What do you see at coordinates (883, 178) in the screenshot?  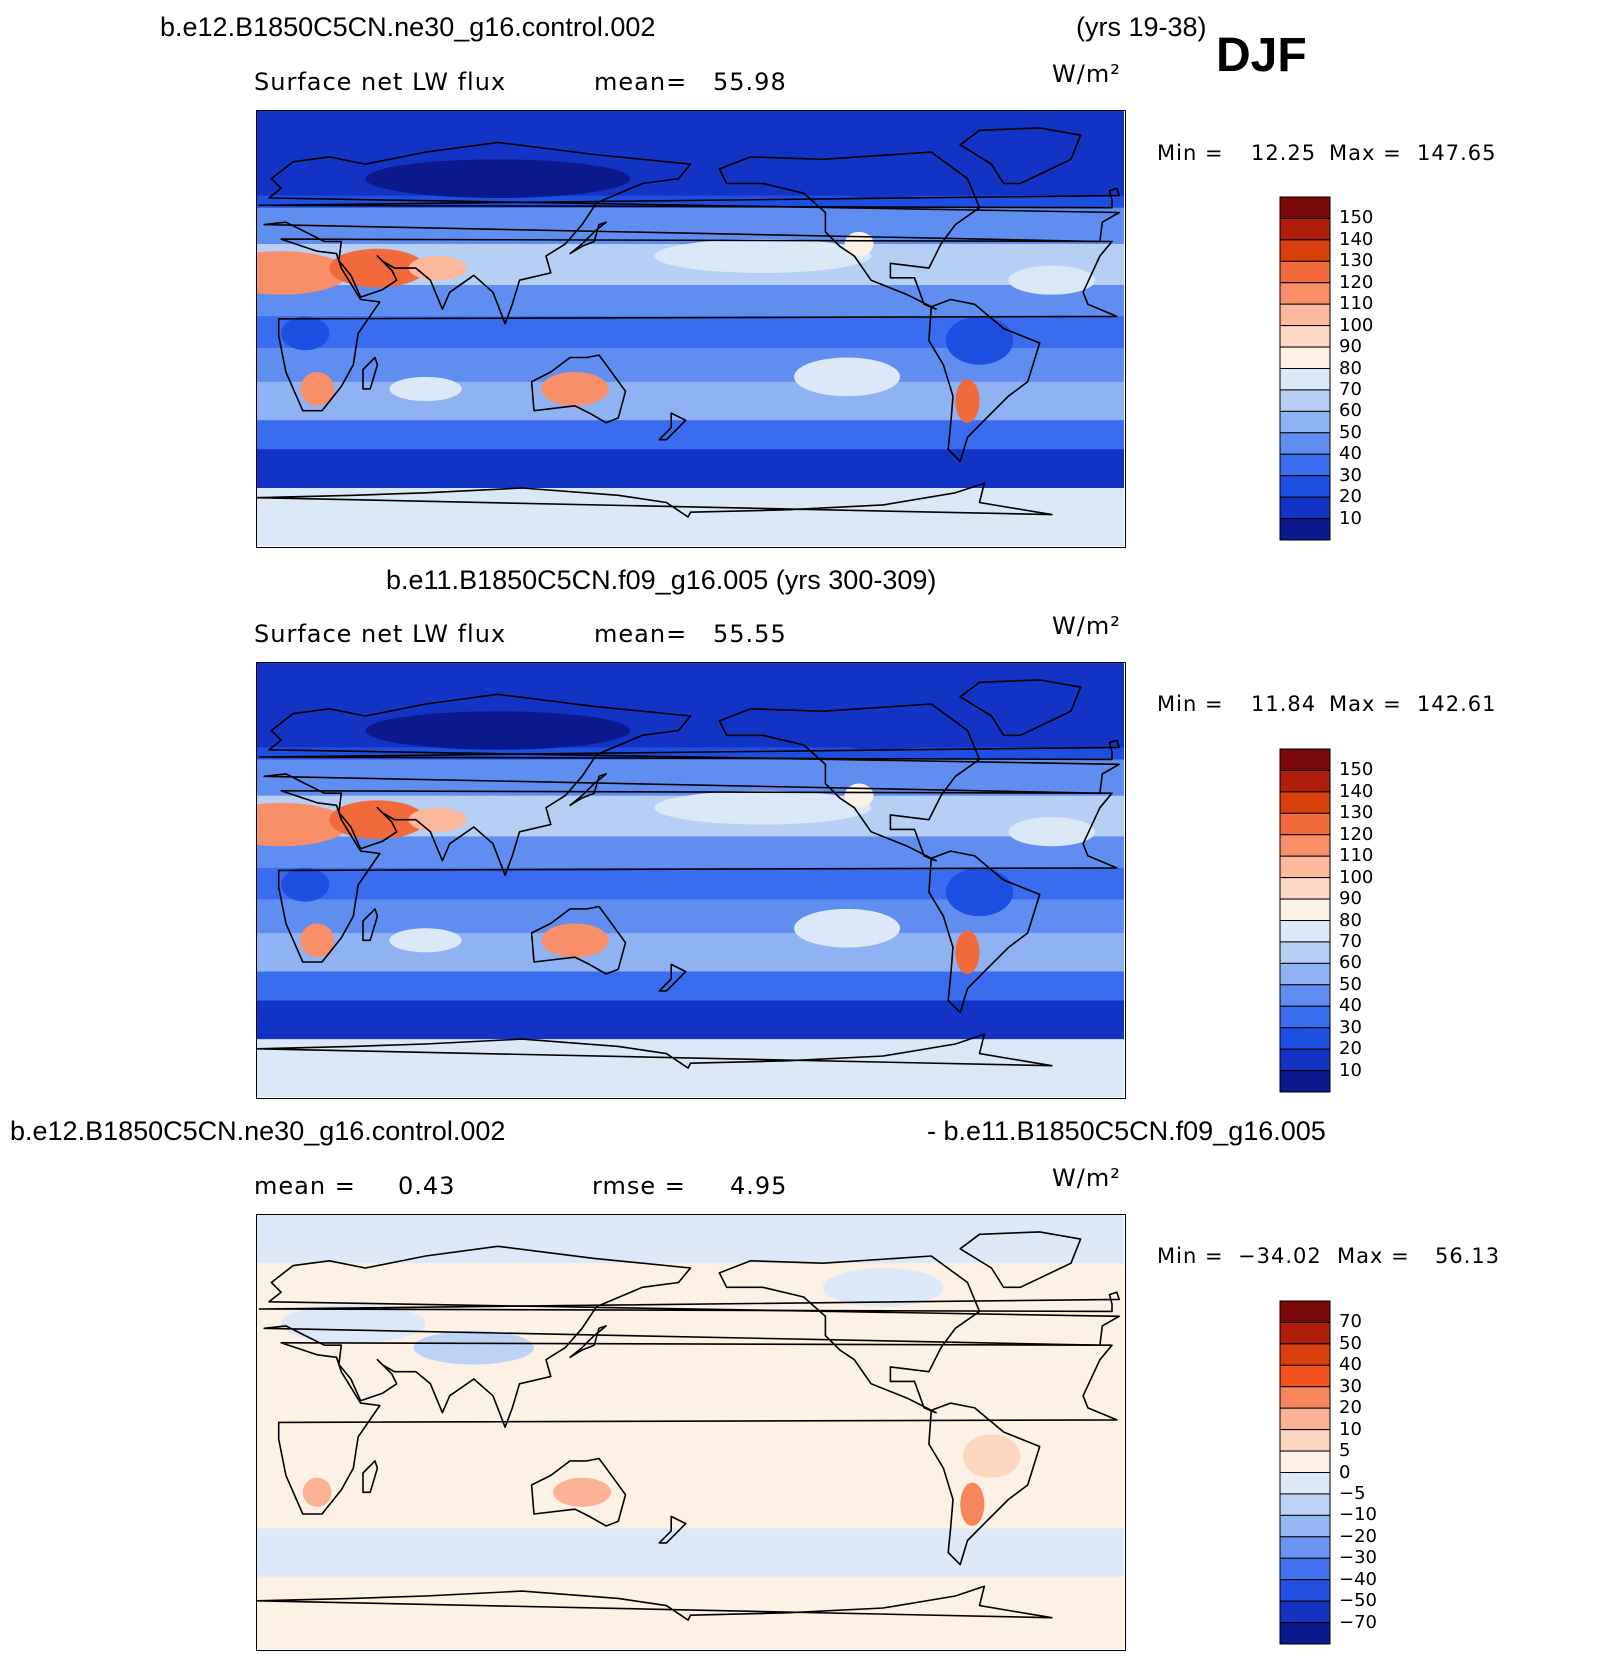 I see `canada-cold` at bounding box center [883, 178].